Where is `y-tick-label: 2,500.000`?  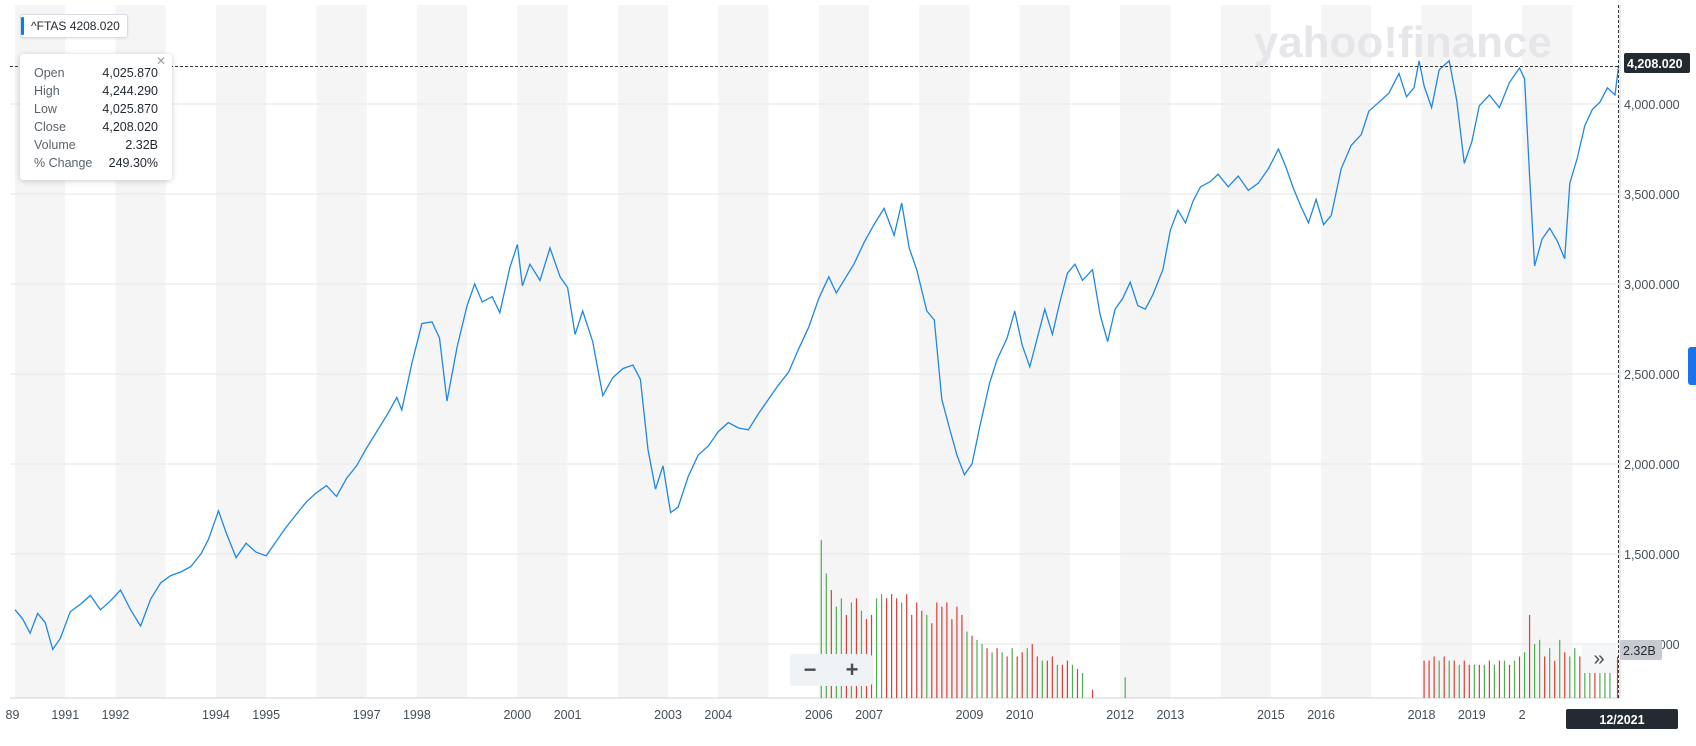
y-tick-label: 2,500.000 is located at coordinates (1652, 375).